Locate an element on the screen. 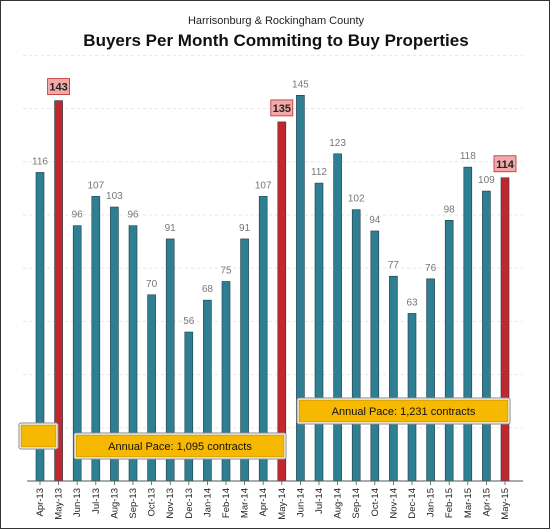  x-tick-label: Apr-15 is located at coordinates (486, 502).